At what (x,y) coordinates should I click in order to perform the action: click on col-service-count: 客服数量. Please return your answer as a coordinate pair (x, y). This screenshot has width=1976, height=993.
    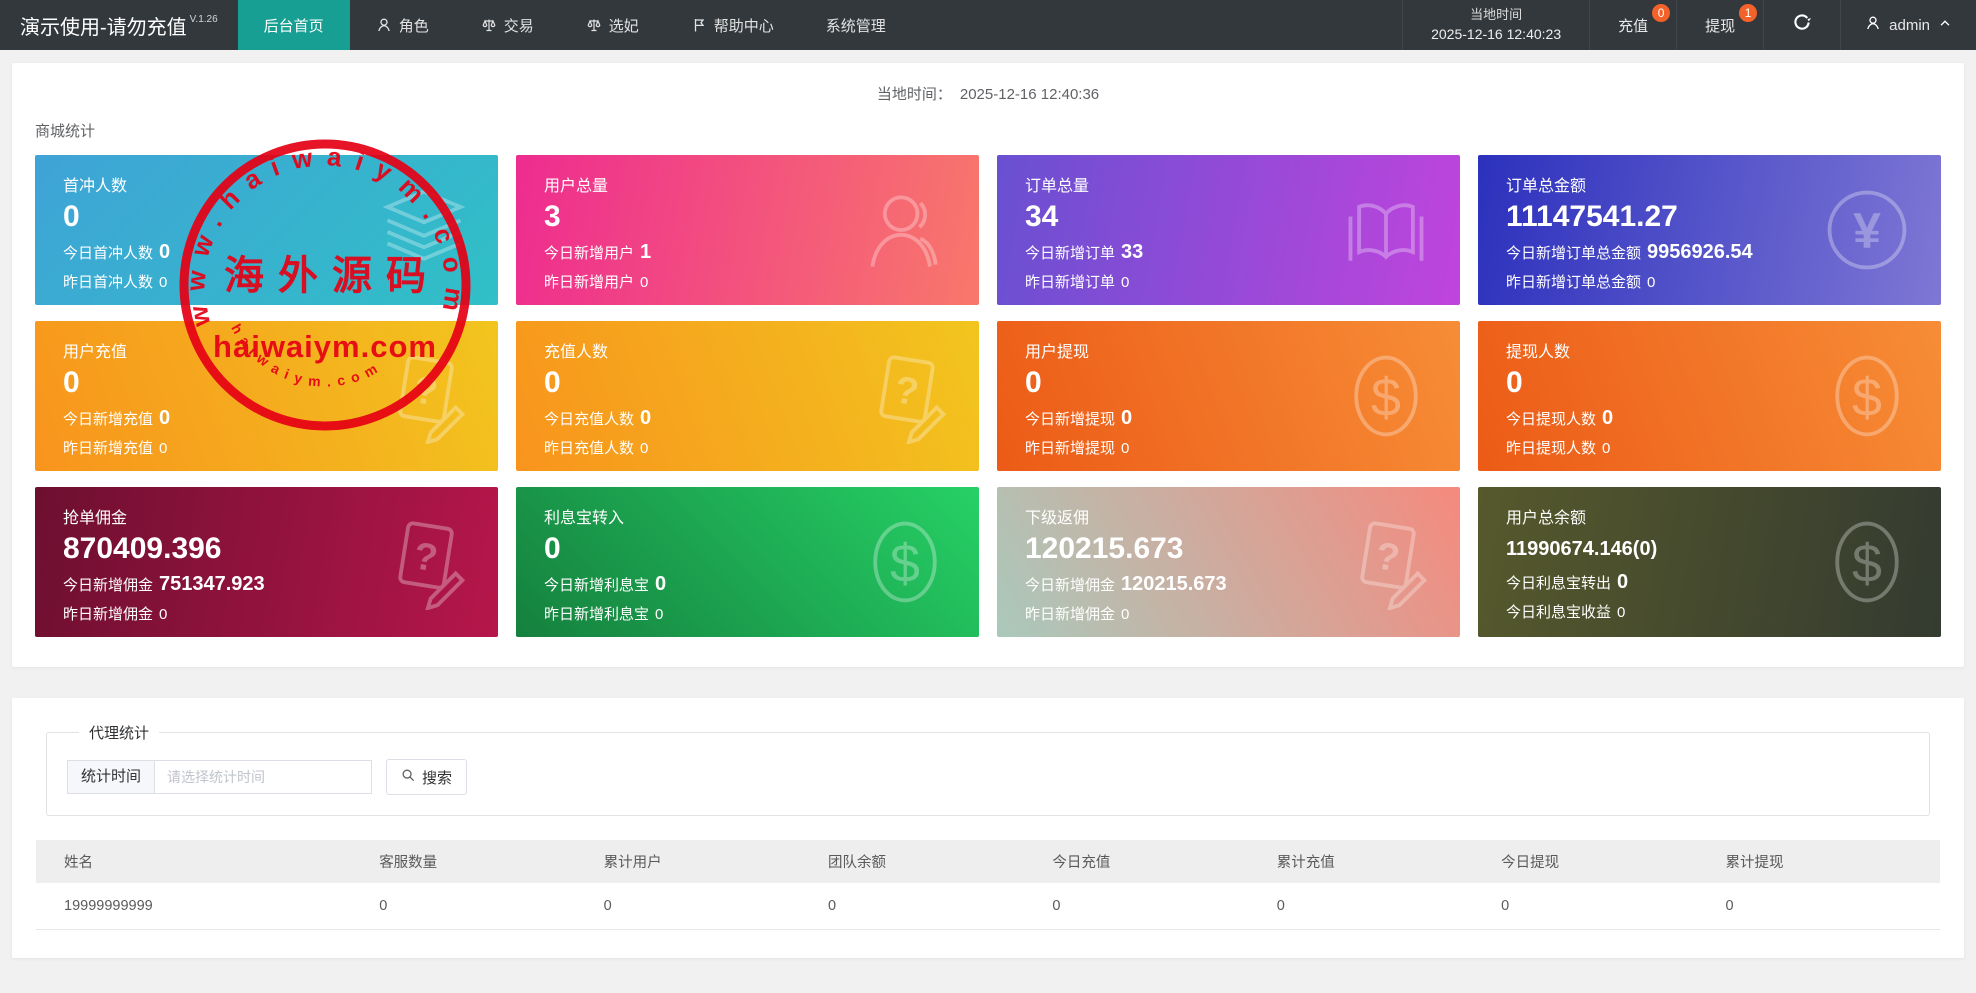
    Looking at the image, I should click on (481, 861).